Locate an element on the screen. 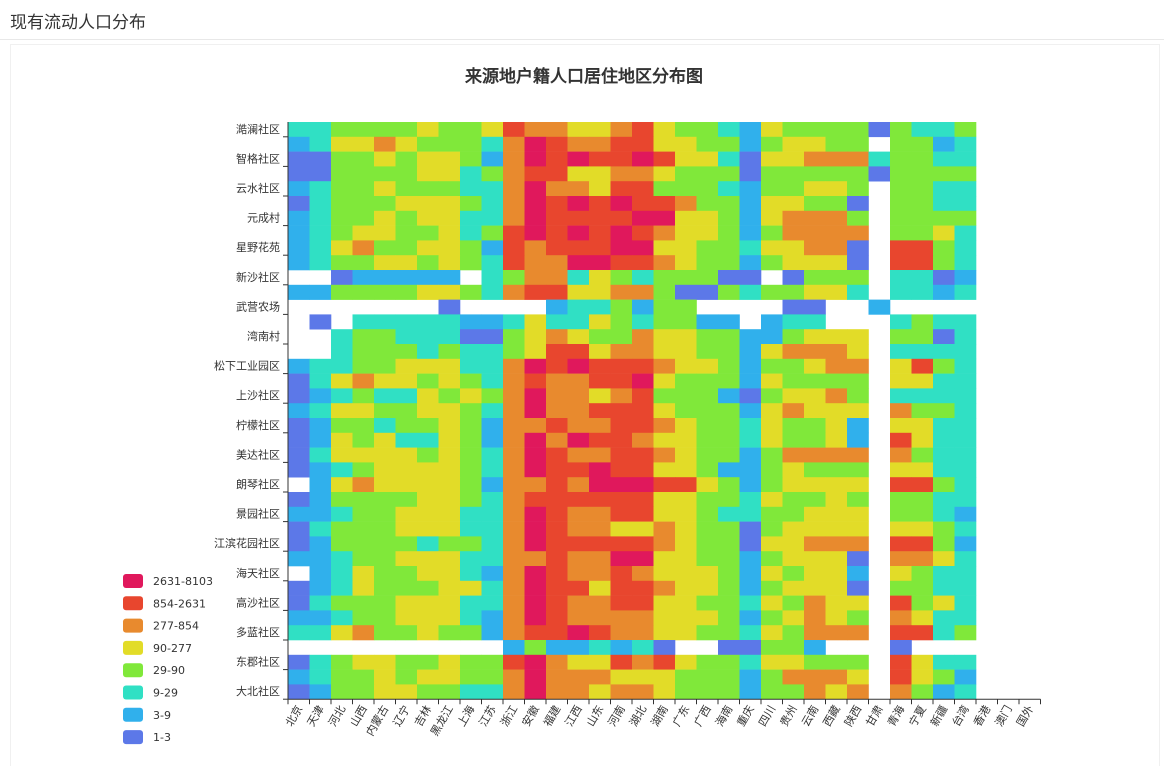 The height and width of the screenshot is (767, 1164). legend-item: 29-90 is located at coordinates (154, 670).